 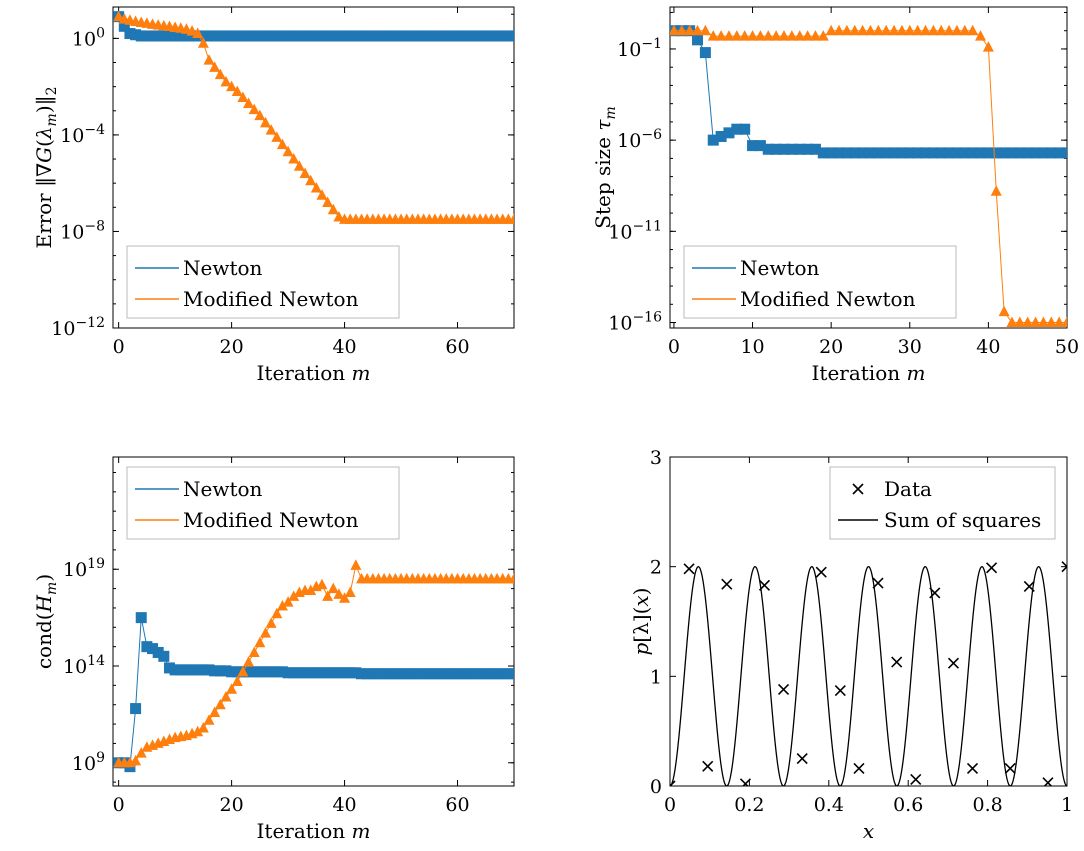 I want to click on legend-label: Data, so click(x=908, y=489).